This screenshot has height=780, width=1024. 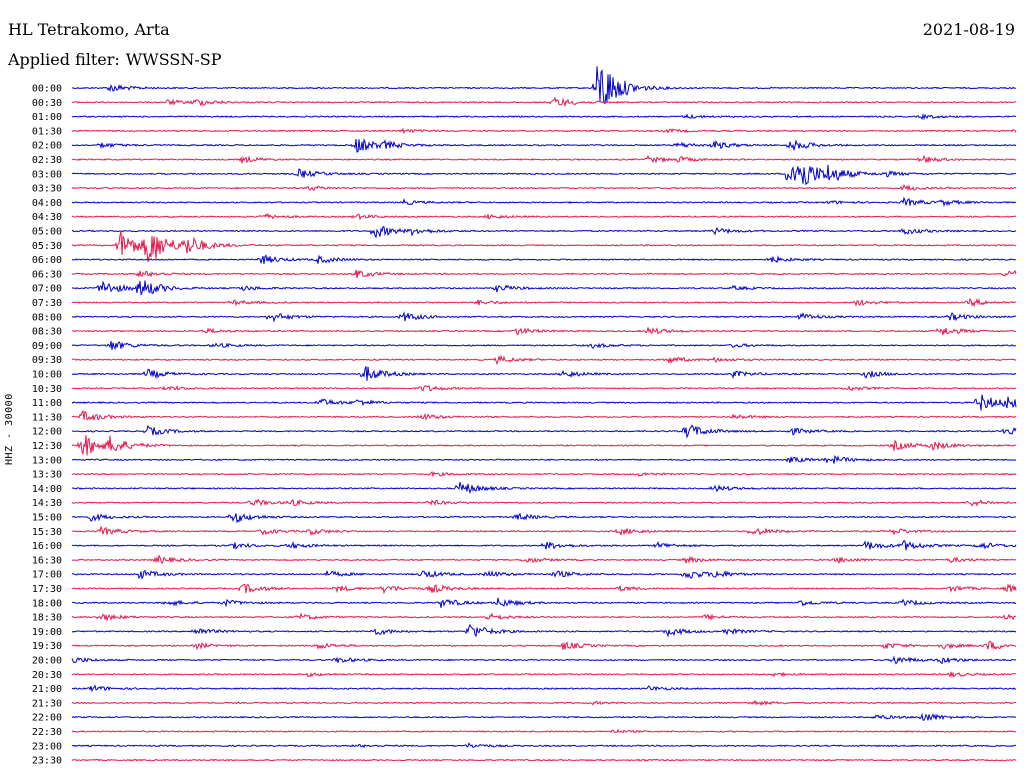 I want to click on time-label: 15:30, so click(x=47, y=532).